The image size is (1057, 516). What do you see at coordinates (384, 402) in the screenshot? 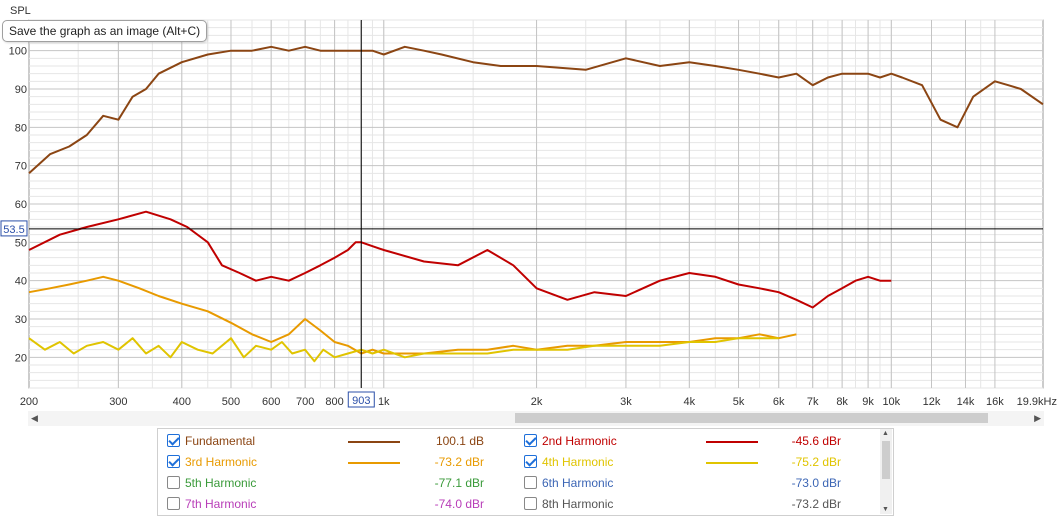
I see `x-tick-label: 1k` at bounding box center [384, 402].